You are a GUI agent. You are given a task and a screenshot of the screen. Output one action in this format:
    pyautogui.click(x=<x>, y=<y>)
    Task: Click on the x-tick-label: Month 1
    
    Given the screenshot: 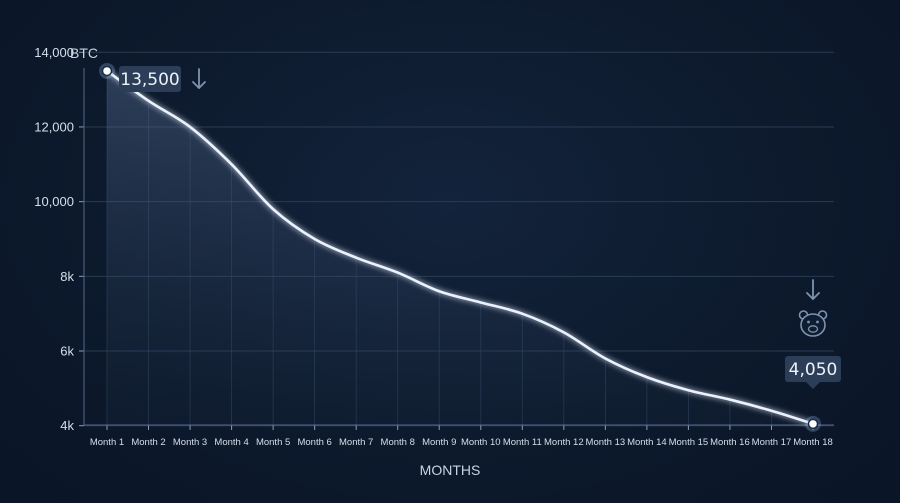 What is the action you would take?
    pyautogui.click(x=107, y=442)
    